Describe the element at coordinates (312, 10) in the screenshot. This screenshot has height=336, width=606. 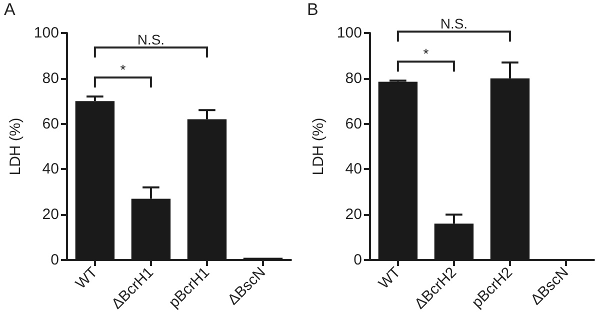
I see `chart-title: B` at that location.